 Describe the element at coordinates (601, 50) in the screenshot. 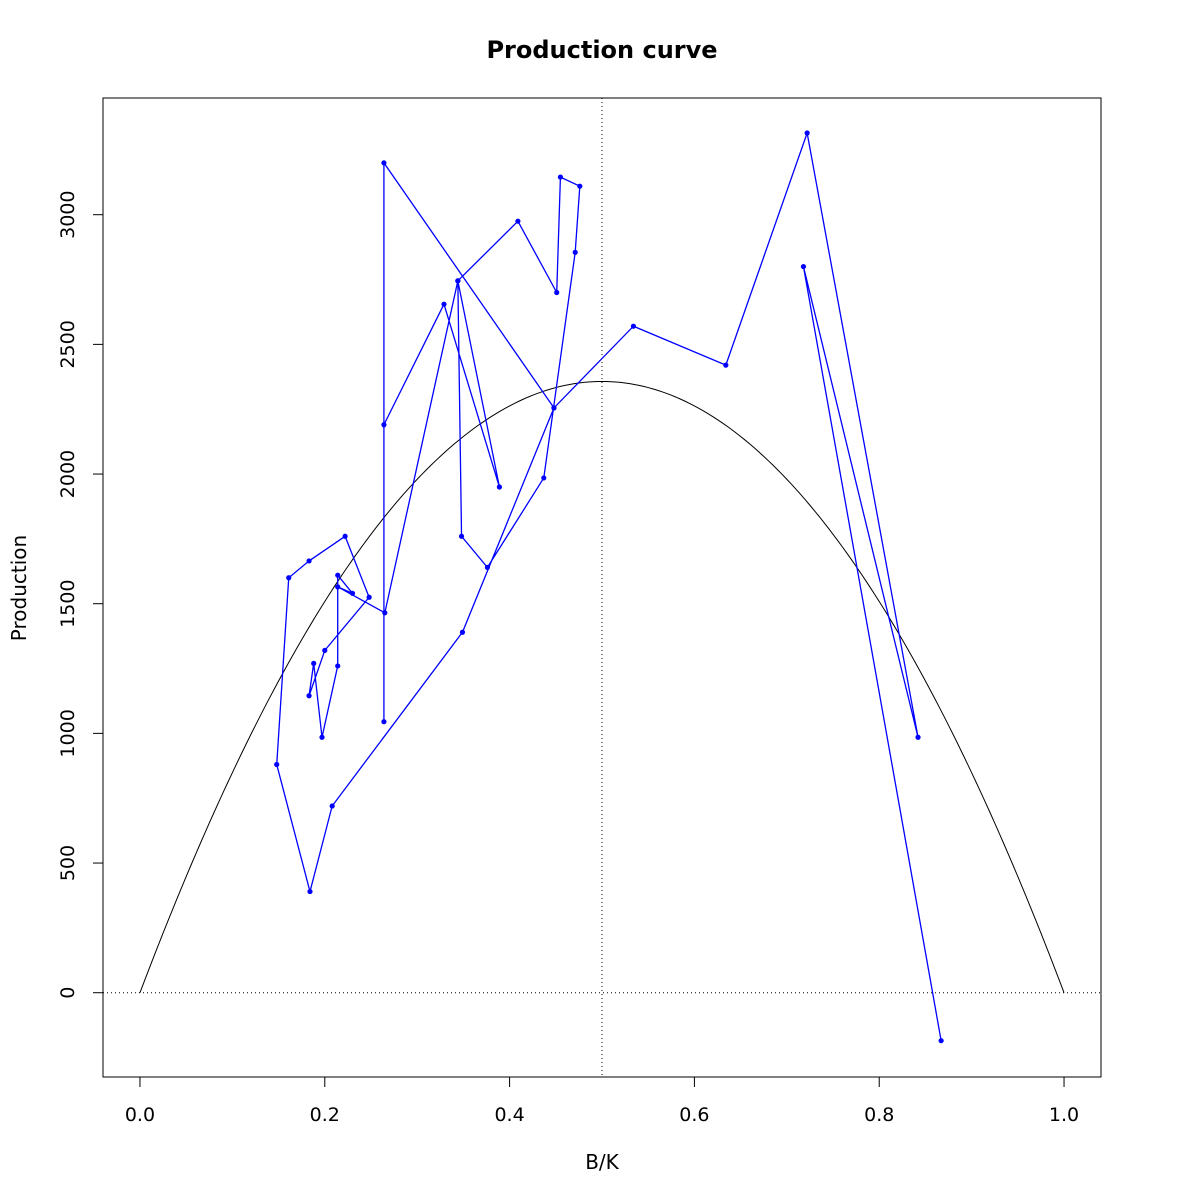

I see `chart-title: Production curve` at that location.